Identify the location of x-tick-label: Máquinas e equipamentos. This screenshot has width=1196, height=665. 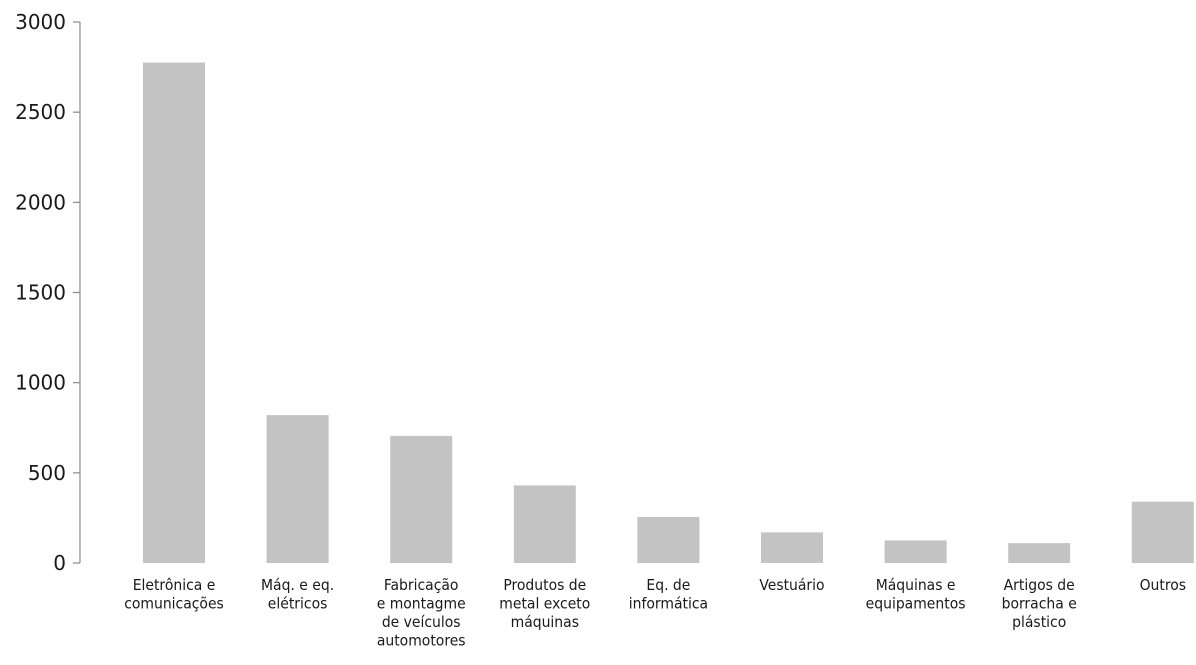
(916, 594).